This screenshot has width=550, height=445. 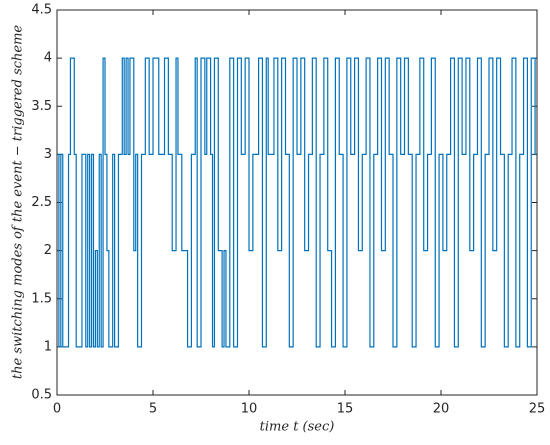 What do you see at coordinates (57, 409) in the screenshot?
I see `x-tick-label: 0` at bounding box center [57, 409].